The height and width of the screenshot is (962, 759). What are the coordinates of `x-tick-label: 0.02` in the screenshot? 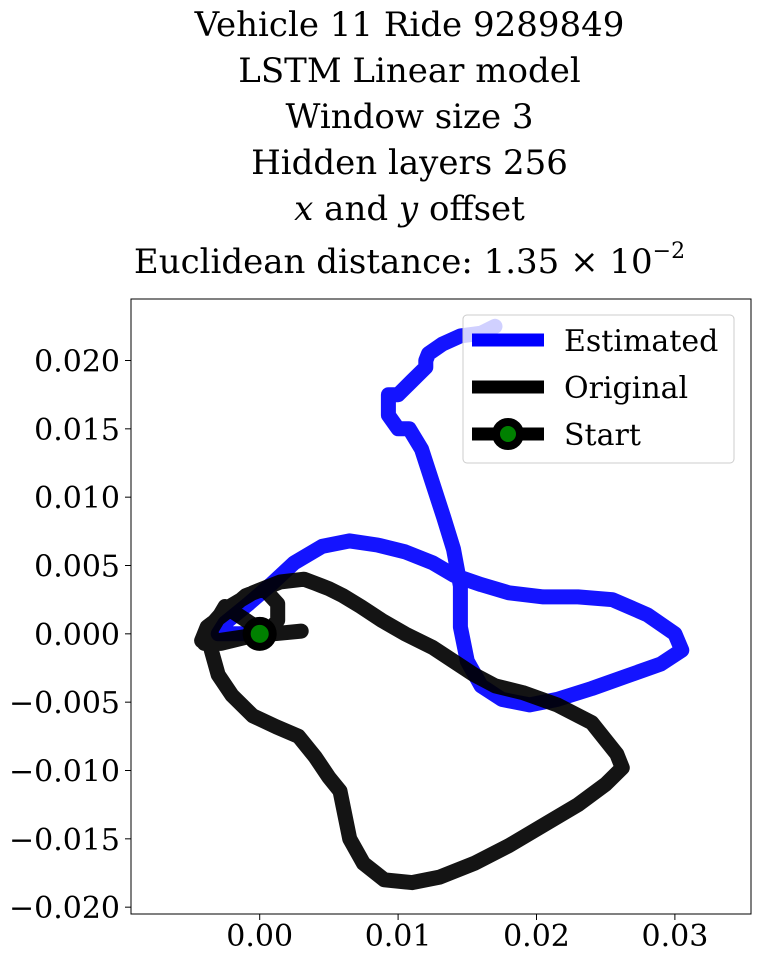 It's located at (536, 936).